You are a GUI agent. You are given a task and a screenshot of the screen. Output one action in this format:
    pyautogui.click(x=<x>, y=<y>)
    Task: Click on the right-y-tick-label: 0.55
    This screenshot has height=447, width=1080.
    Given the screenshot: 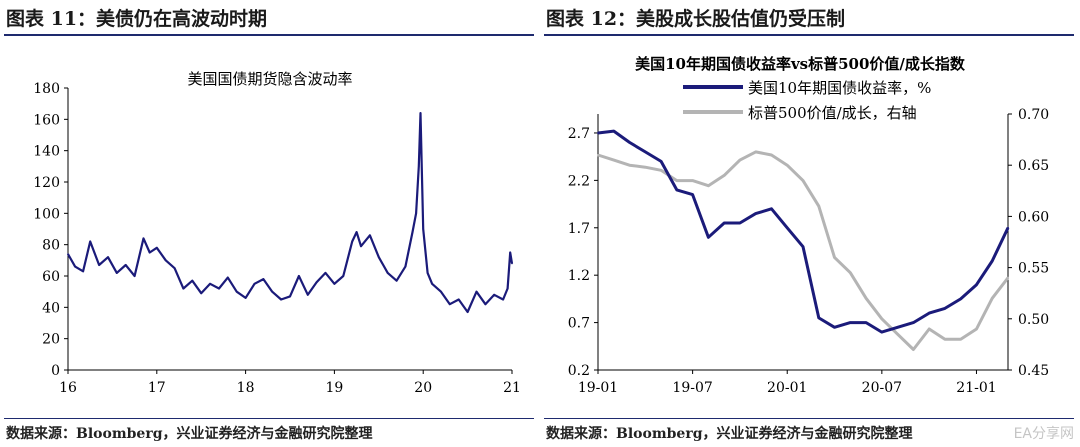 What is the action you would take?
    pyautogui.click(x=1033, y=269)
    